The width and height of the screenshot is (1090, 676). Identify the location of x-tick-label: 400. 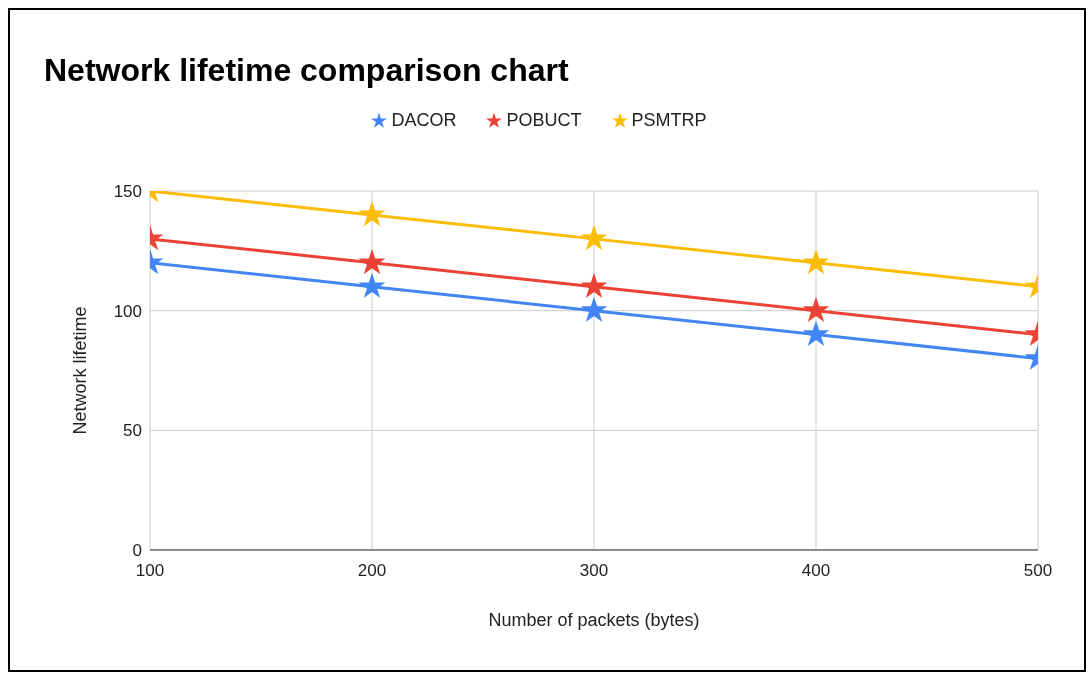
(816, 571).